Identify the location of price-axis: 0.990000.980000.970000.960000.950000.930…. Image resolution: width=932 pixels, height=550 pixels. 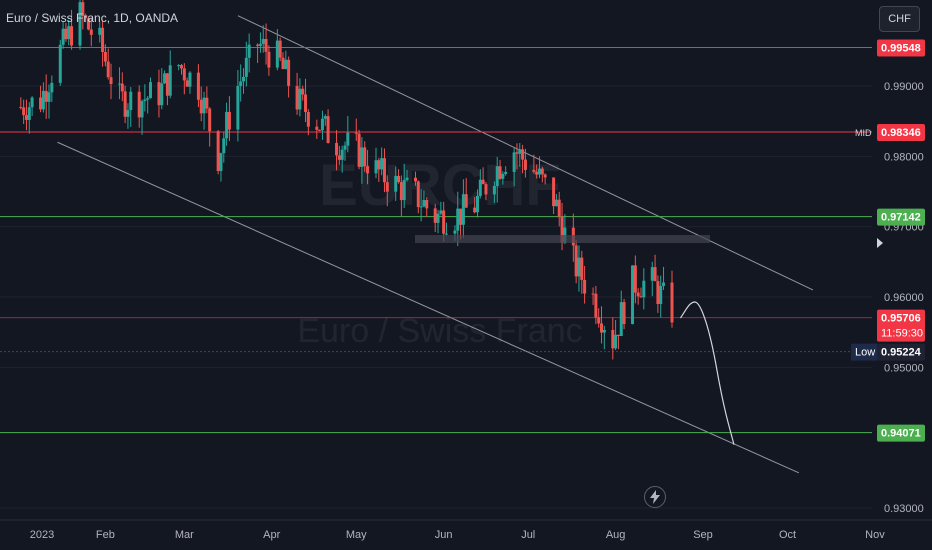
(891, 260).